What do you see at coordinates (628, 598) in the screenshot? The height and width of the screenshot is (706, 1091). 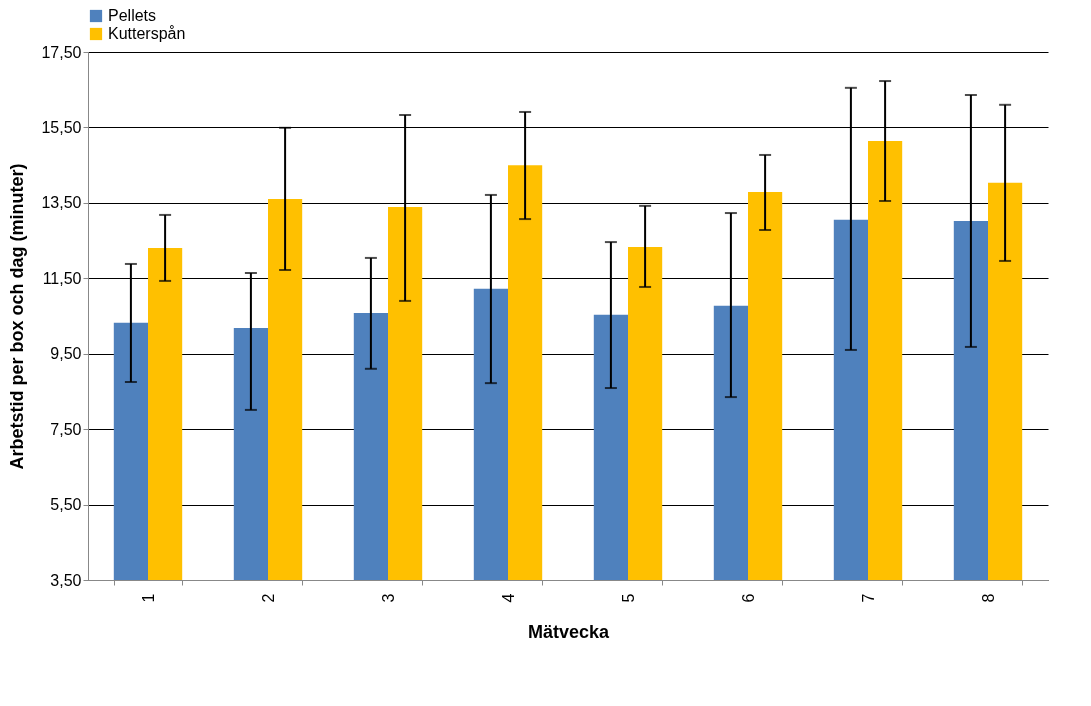 I see `x-tick-label: 5` at bounding box center [628, 598].